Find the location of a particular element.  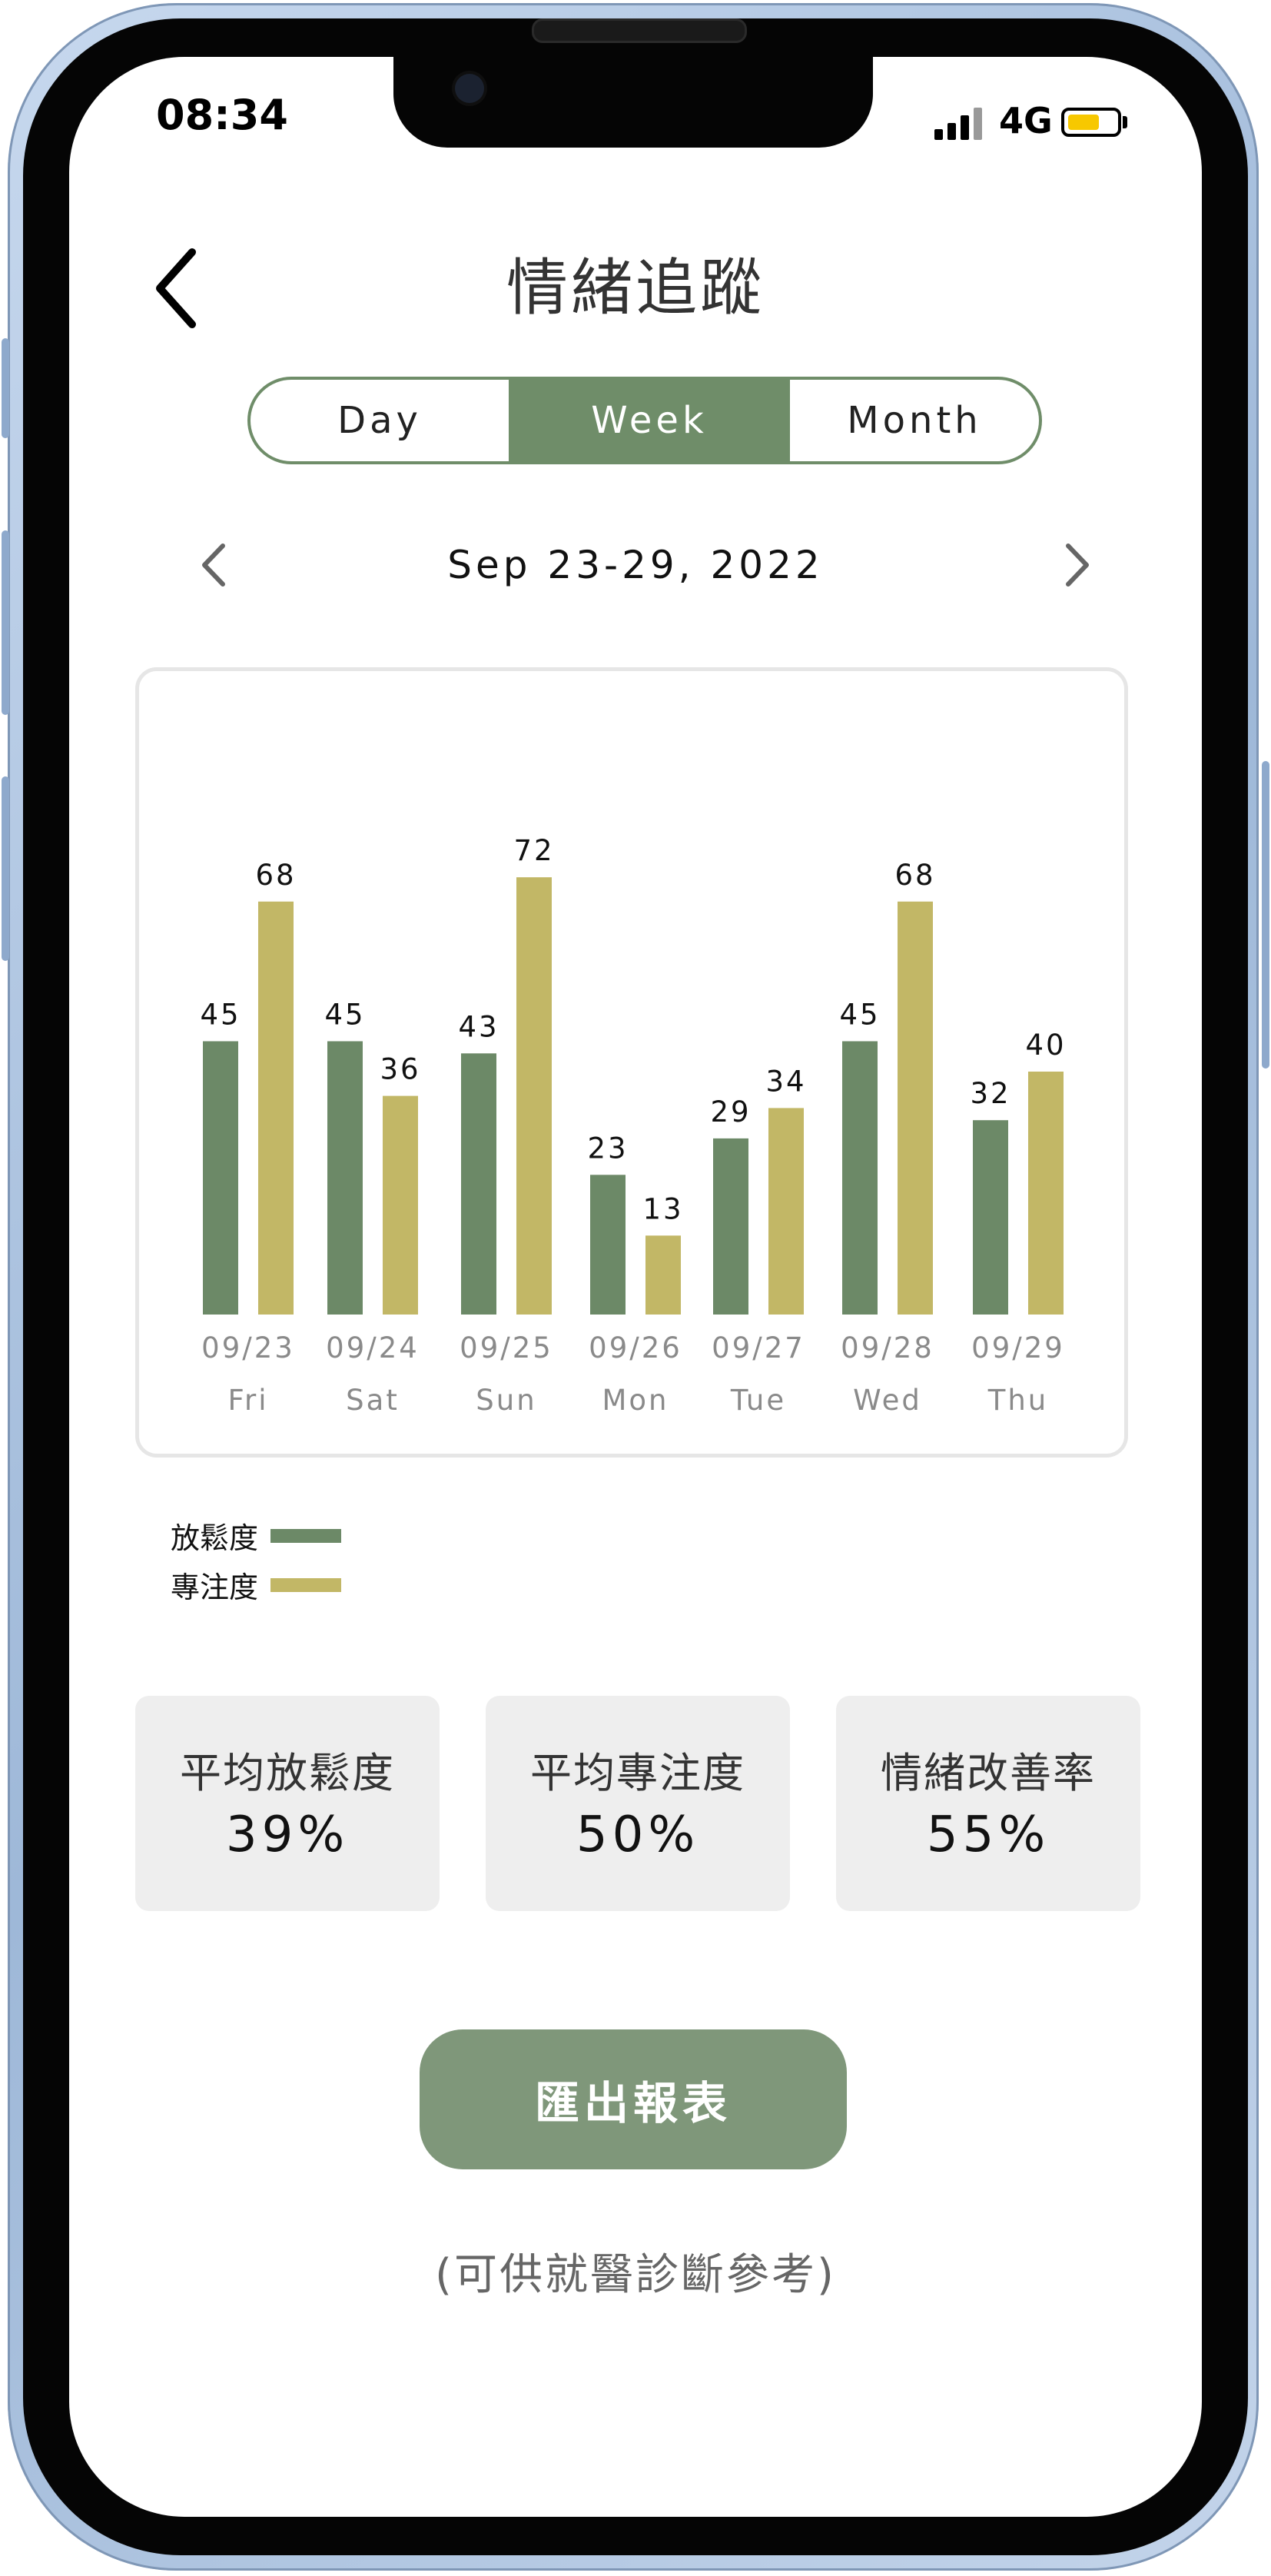

legend-item-relax: 放鬆度 is located at coordinates (256, 1535).